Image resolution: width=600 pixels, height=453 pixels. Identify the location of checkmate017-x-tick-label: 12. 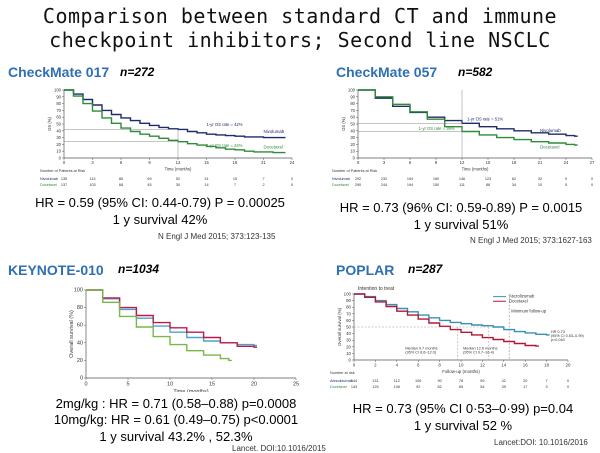
(178, 162).